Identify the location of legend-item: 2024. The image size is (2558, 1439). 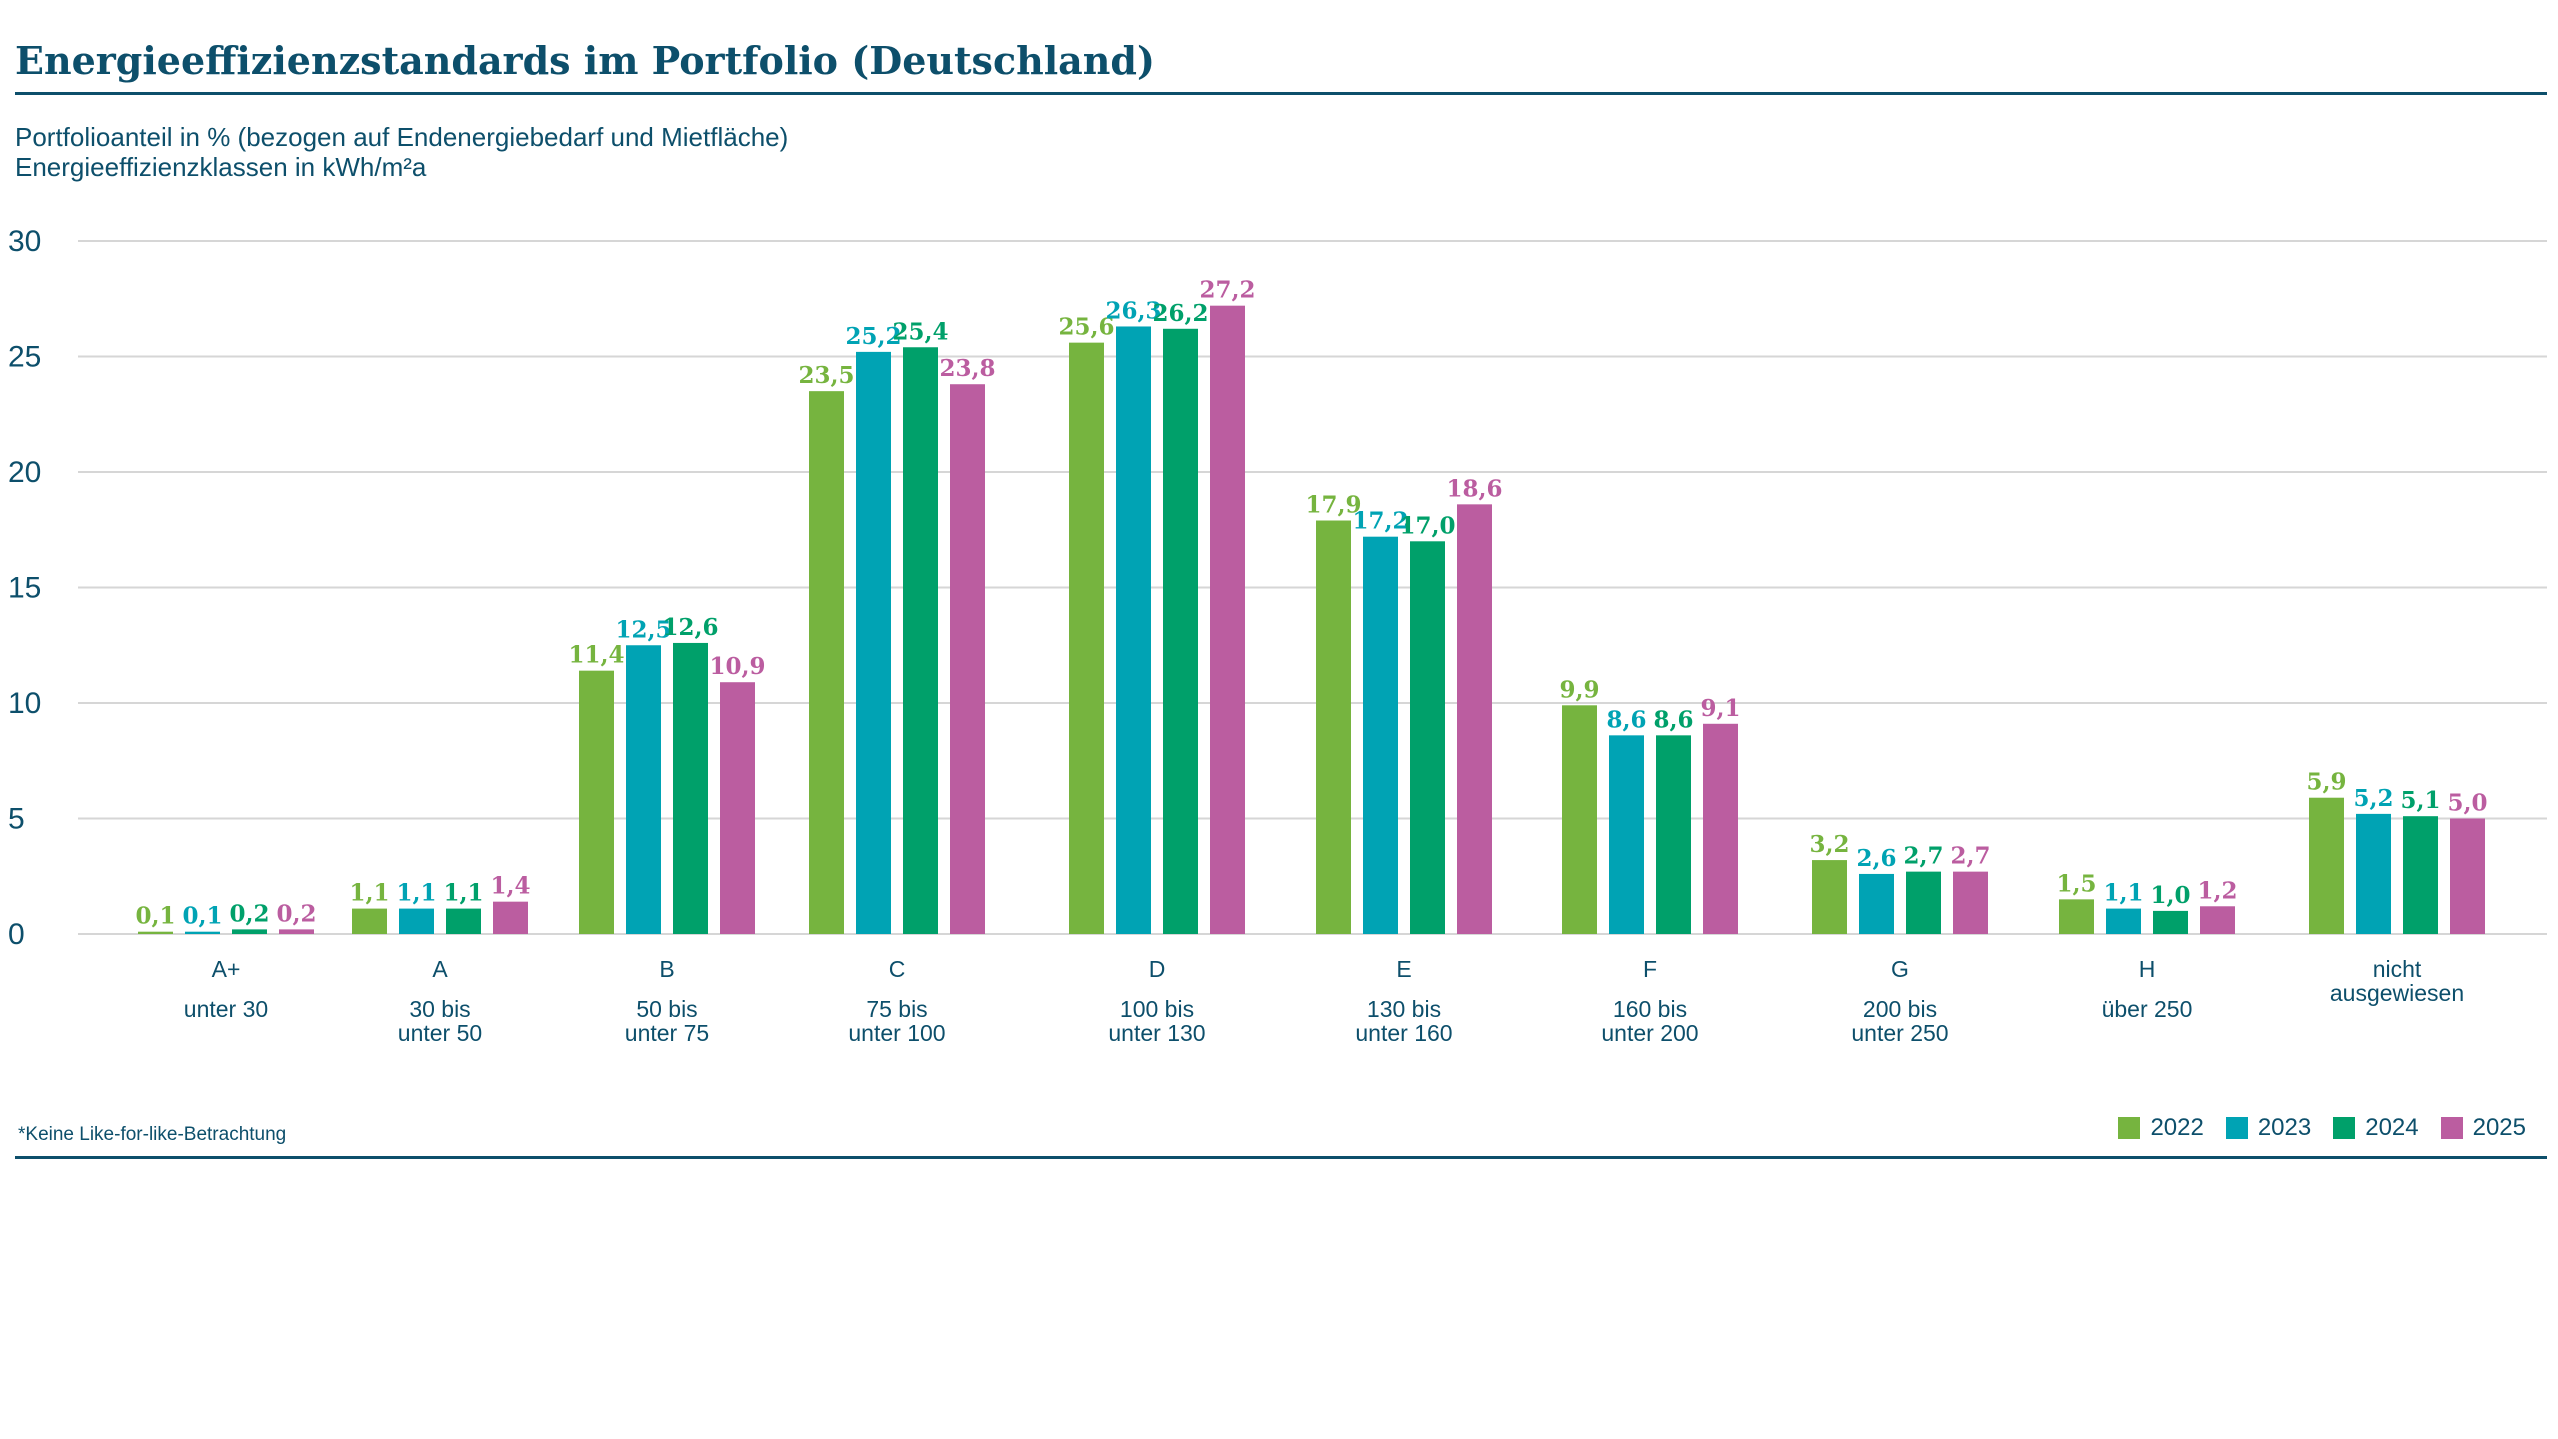
(2376, 1128).